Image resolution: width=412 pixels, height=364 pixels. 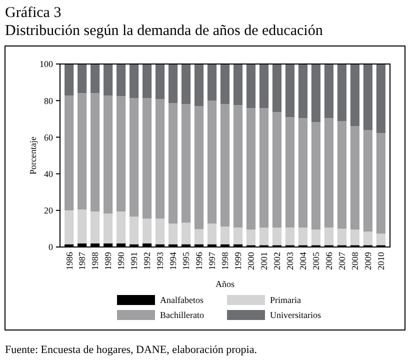 I want to click on x-axis-title: Años, so click(x=225, y=284).